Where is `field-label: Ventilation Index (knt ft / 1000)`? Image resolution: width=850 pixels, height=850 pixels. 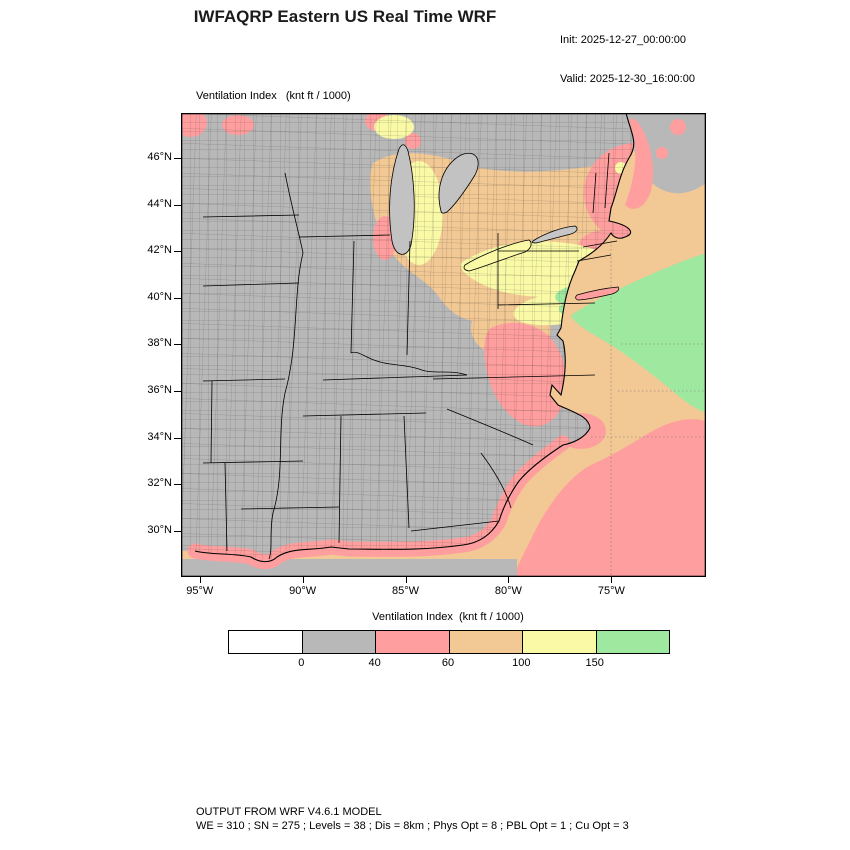 field-label: Ventilation Index (knt ft / 1000) is located at coordinates (273, 96).